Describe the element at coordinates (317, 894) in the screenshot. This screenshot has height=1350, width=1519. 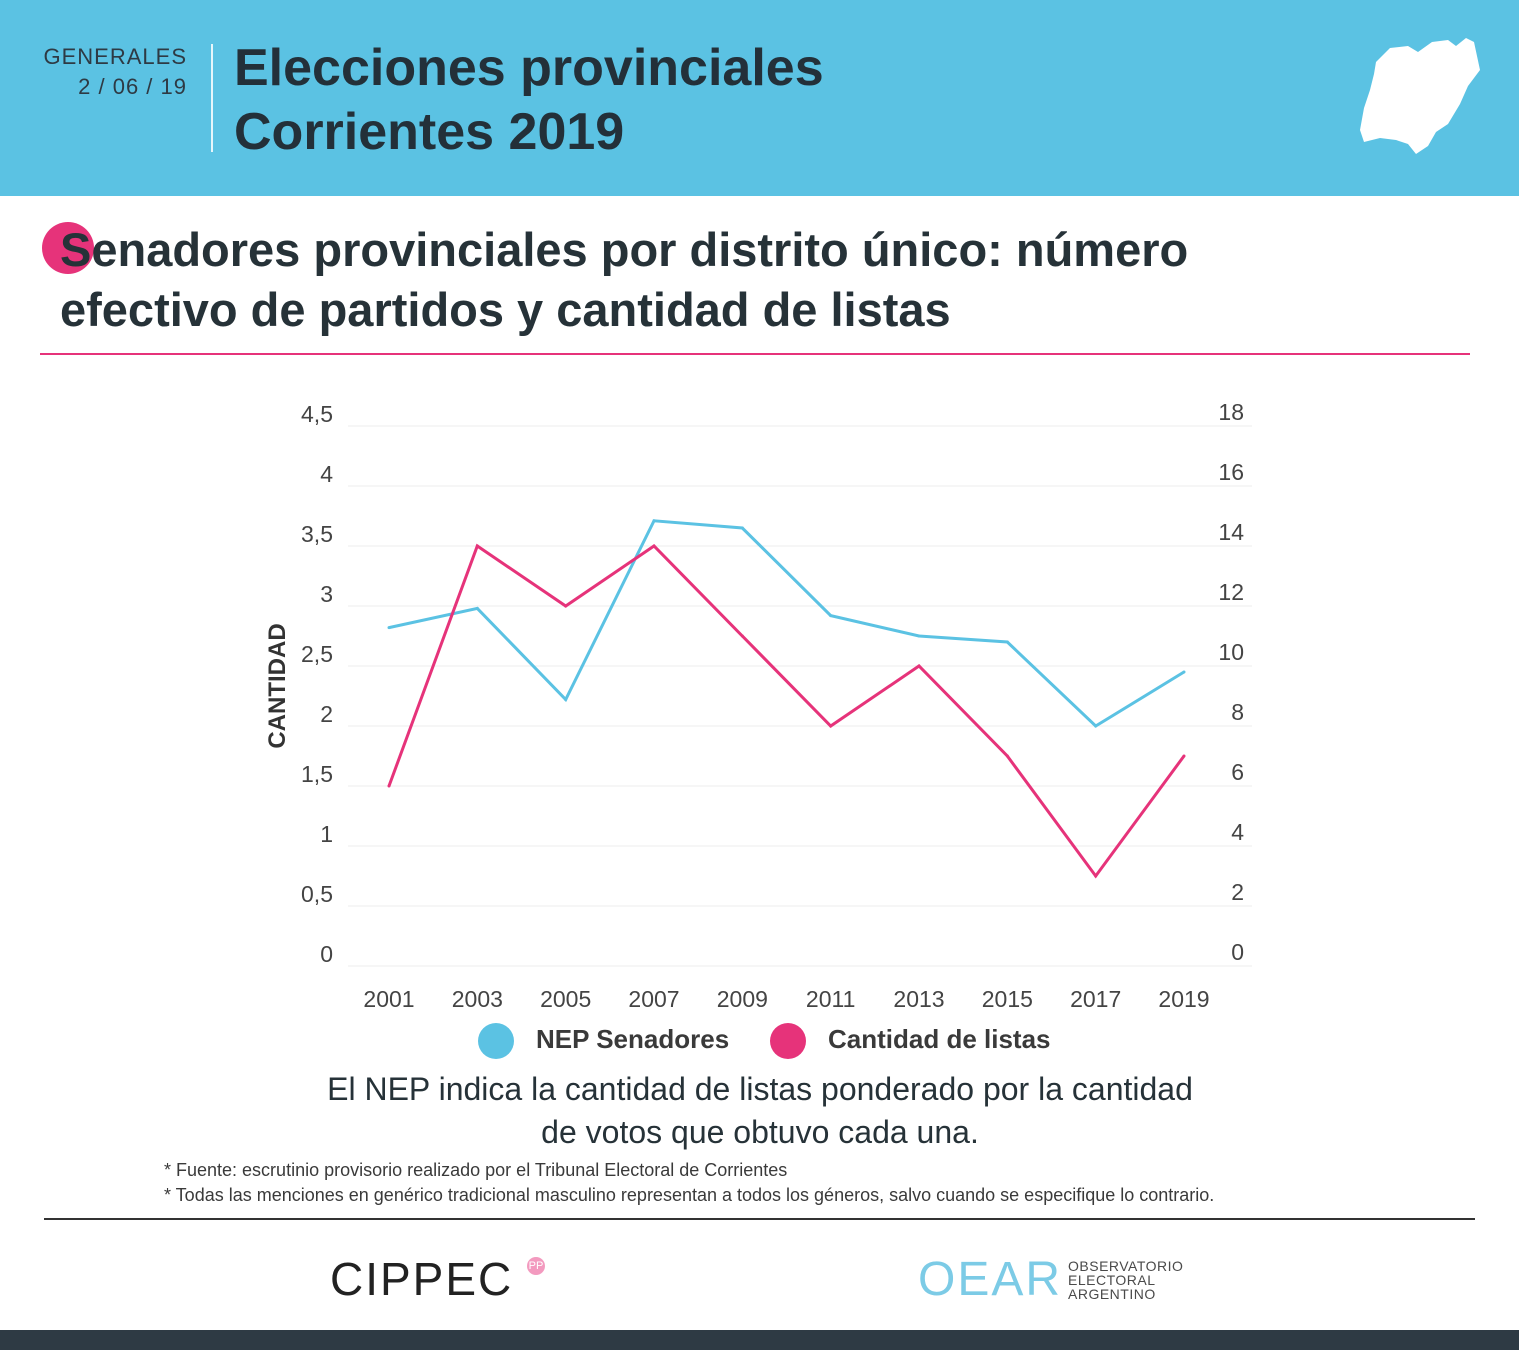
I see `y-left-tick-label: 0,5` at that location.